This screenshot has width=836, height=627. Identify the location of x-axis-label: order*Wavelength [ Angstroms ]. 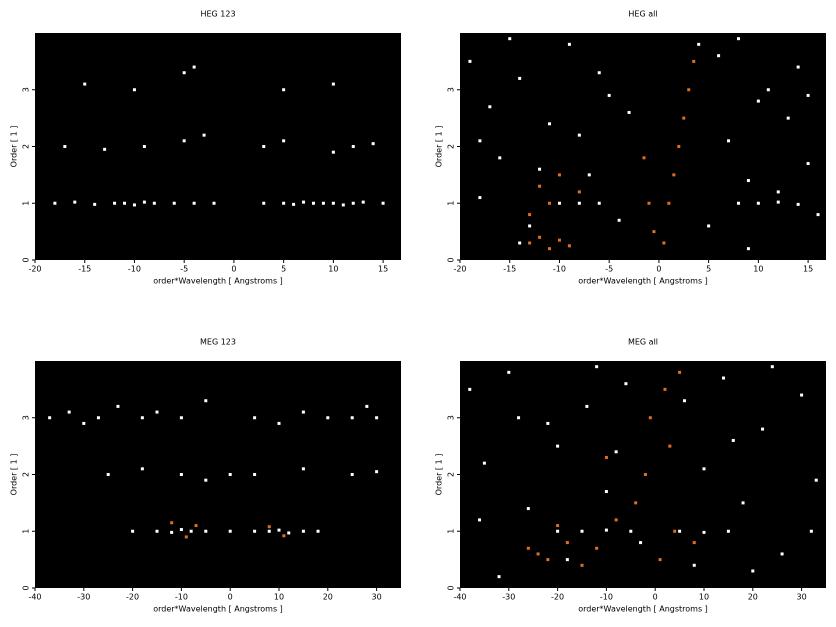
(643, 609).